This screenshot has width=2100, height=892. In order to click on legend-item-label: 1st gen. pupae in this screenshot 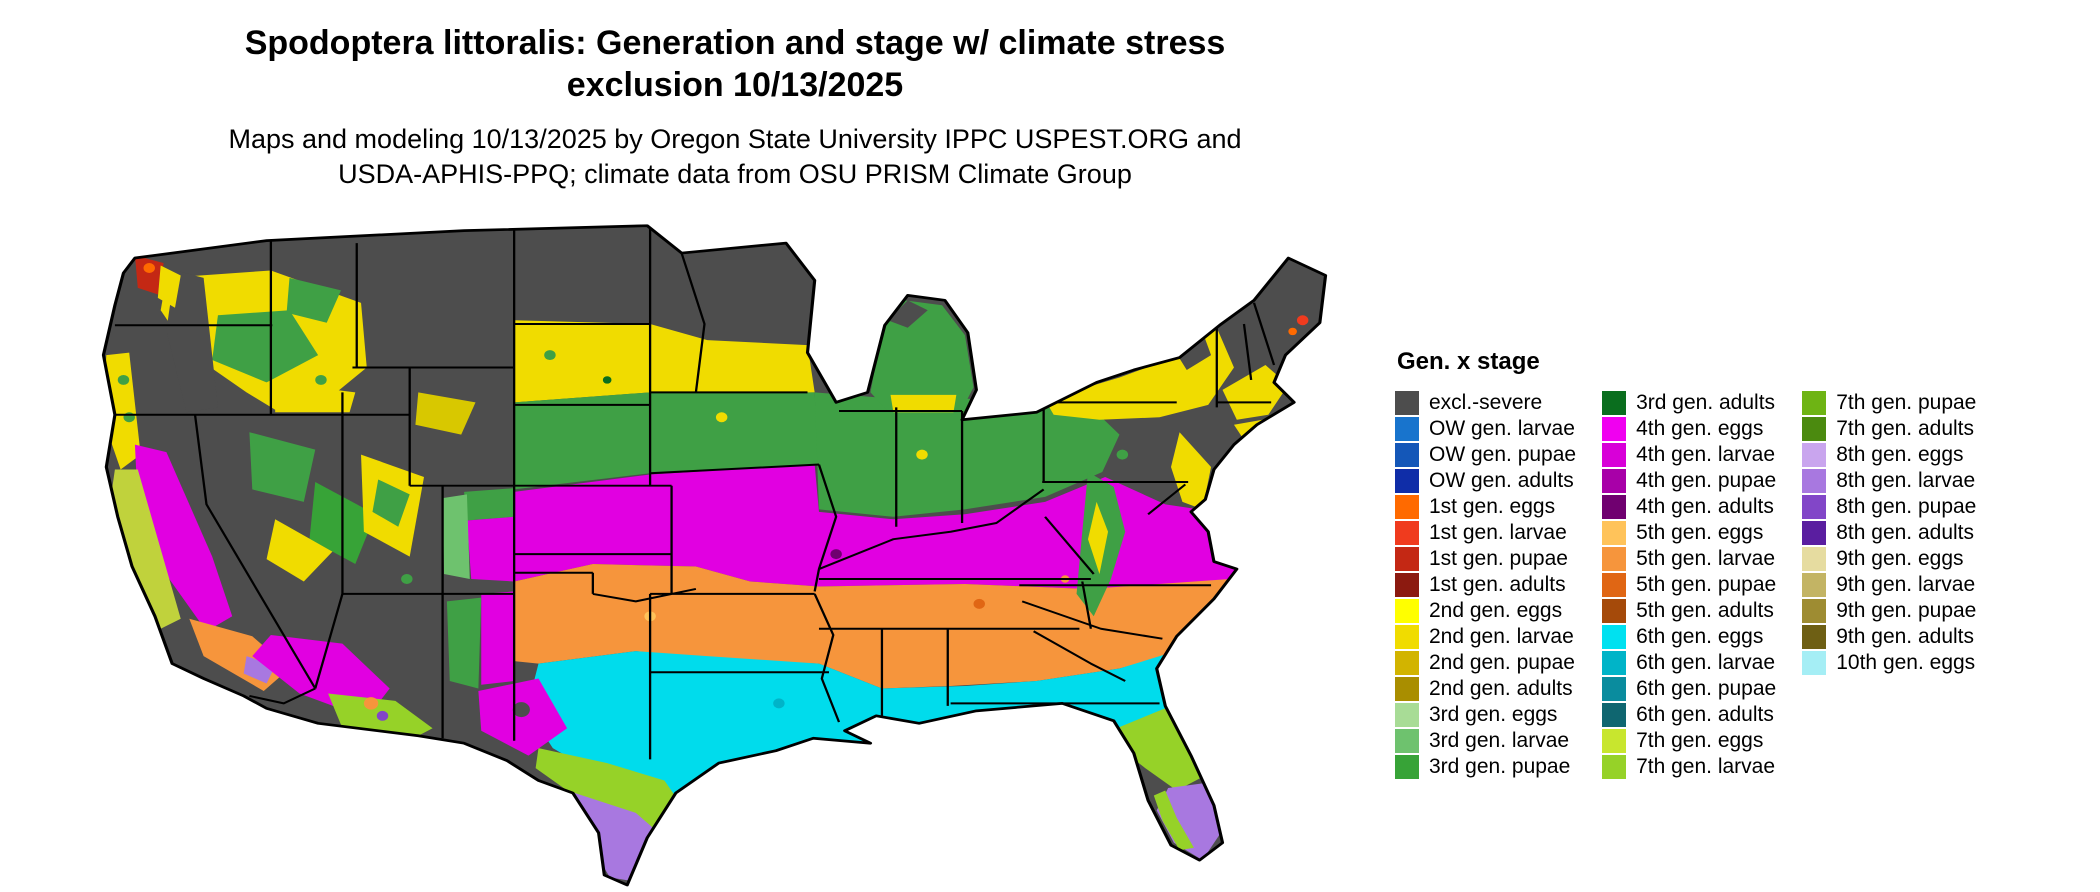, I will do `click(1498, 558)`.